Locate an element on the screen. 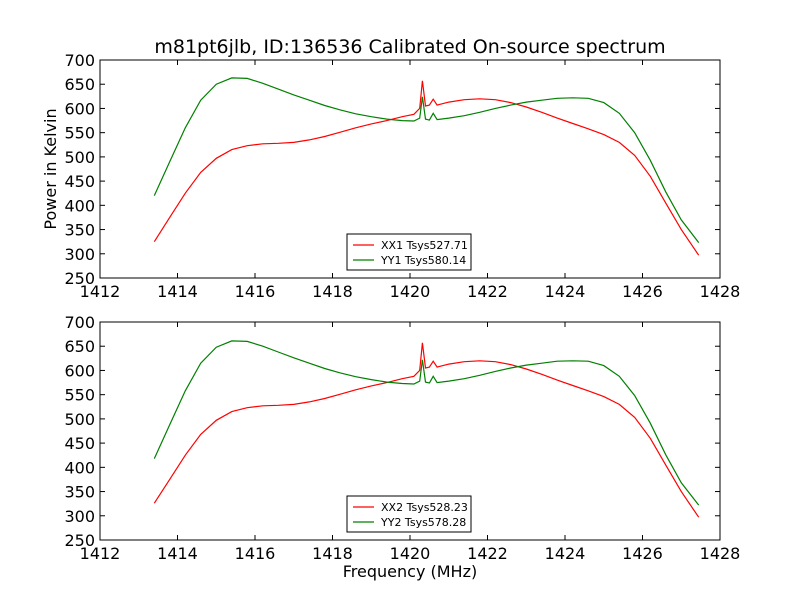 This screenshot has width=800, height=600. top-x-tick-label: 1424 is located at coordinates (565, 291).